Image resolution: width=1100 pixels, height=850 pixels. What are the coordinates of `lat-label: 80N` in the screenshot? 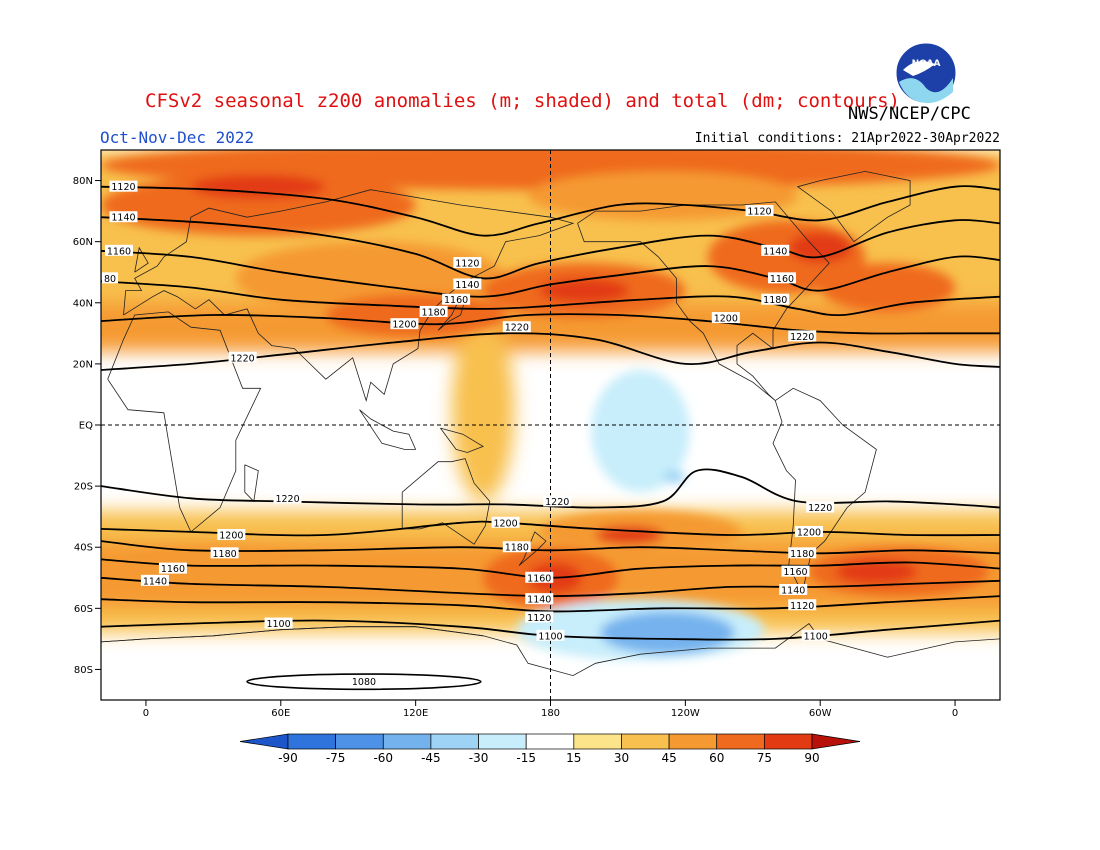 It's located at (83, 181).